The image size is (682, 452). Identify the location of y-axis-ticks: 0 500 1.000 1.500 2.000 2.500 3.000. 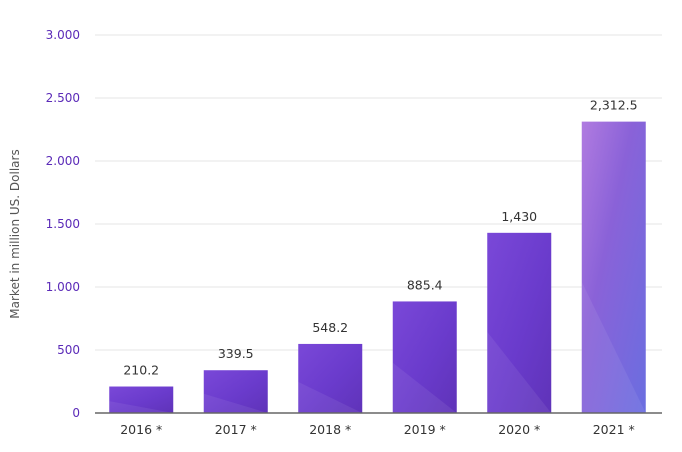
(63, 224).